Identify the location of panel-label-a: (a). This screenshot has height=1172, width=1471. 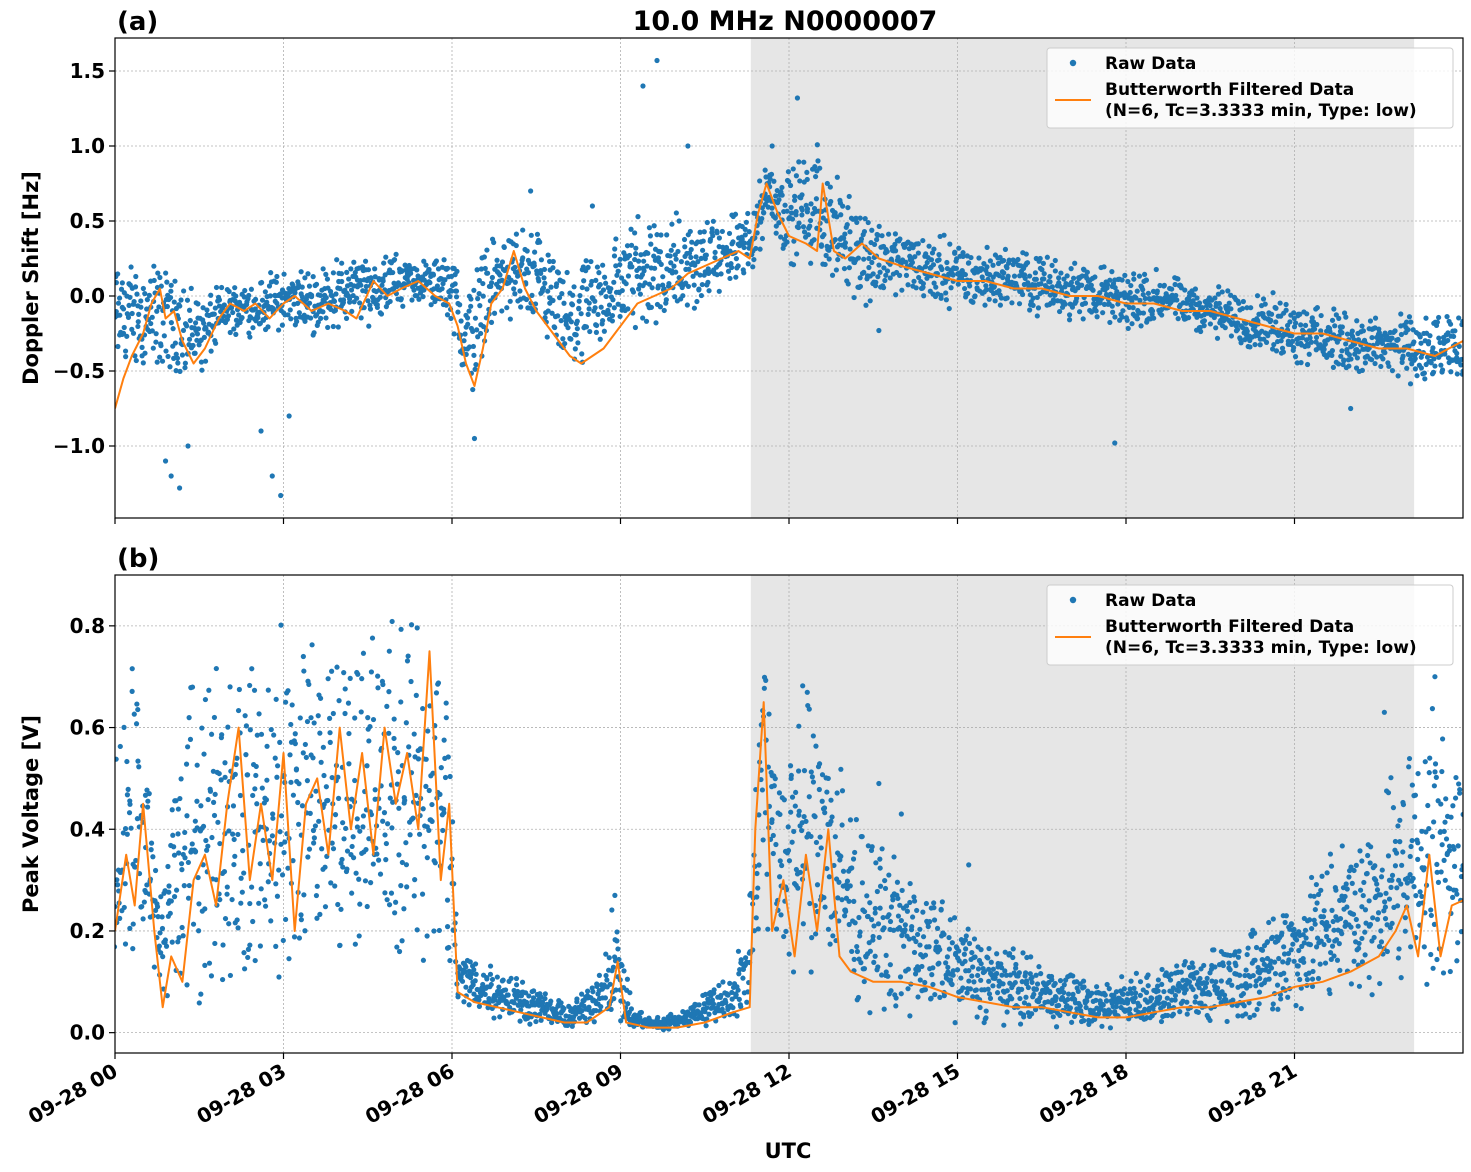
(137, 22).